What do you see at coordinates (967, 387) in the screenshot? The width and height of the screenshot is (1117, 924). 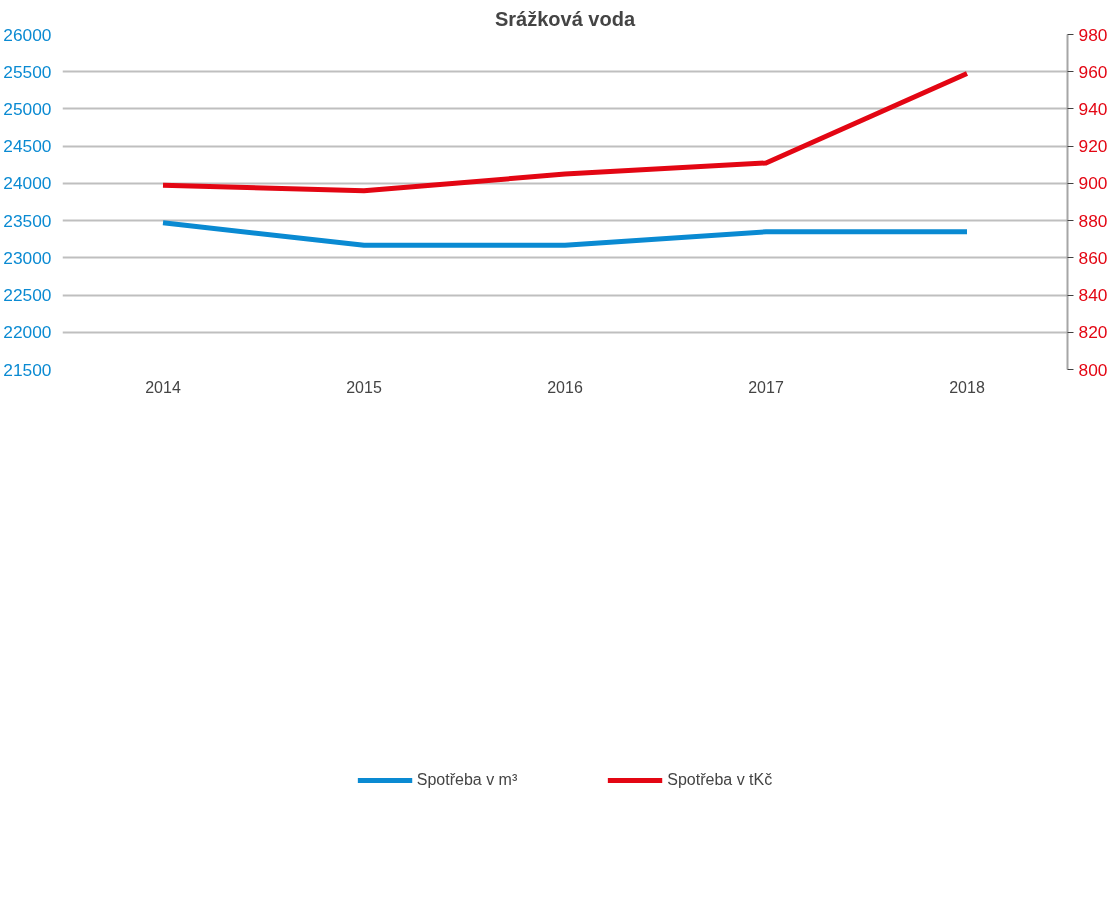 I see `x-tick-label: 2018` at bounding box center [967, 387].